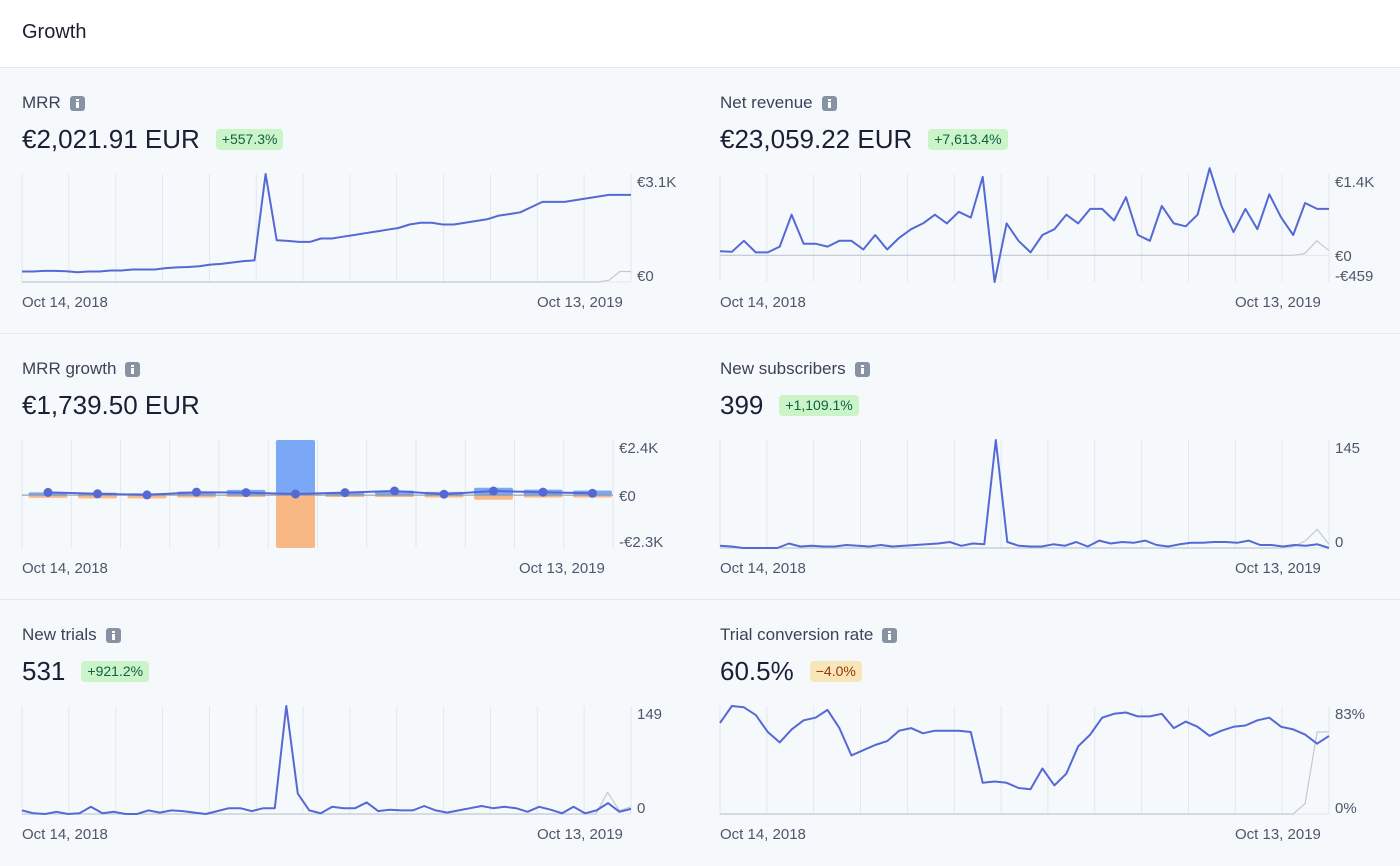  Describe the element at coordinates (657, 182) in the screenshot. I see `y-tick-label: €3.1K` at that location.